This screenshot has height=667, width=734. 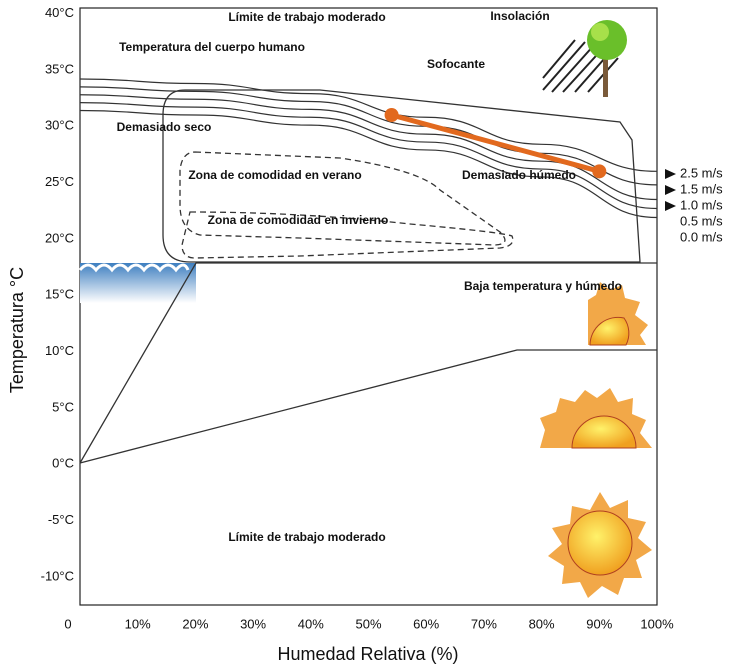 What do you see at coordinates (701, 172) in the screenshot?
I see `legend-label: 2.5 m/s` at bounding box center [701, 172].